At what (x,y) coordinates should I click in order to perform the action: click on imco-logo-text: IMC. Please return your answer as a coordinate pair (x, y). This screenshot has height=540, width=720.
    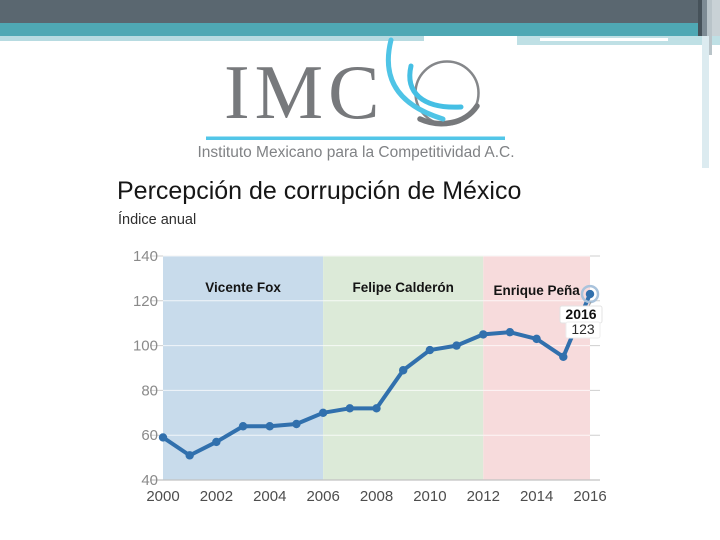
    Looking at the image, I should click on (304, 92).